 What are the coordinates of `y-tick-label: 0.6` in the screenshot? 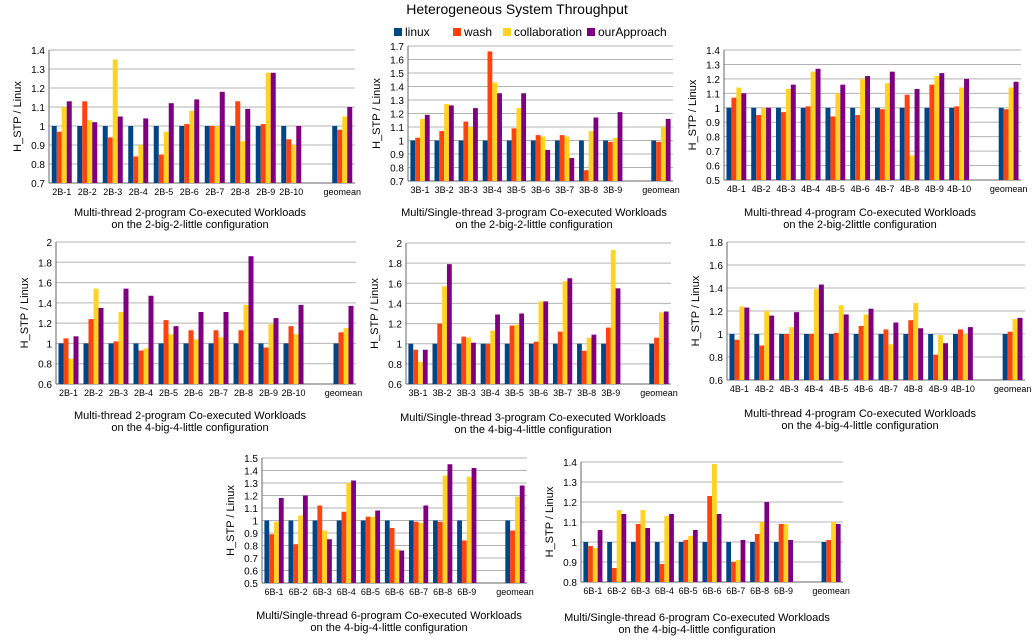 It's located at (395, 385).